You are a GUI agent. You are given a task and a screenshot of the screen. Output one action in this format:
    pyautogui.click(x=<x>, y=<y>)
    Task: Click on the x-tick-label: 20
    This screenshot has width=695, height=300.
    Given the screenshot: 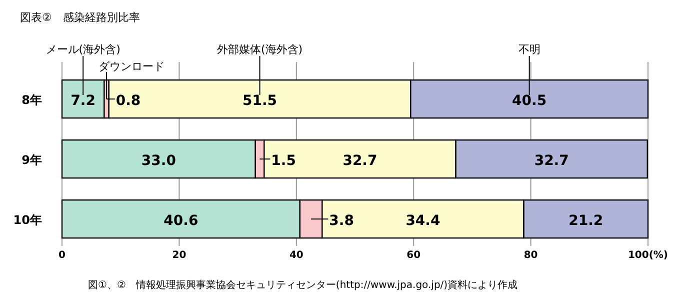 What is the action you would take?
    pyautogui.click(x=179, y=255)
    